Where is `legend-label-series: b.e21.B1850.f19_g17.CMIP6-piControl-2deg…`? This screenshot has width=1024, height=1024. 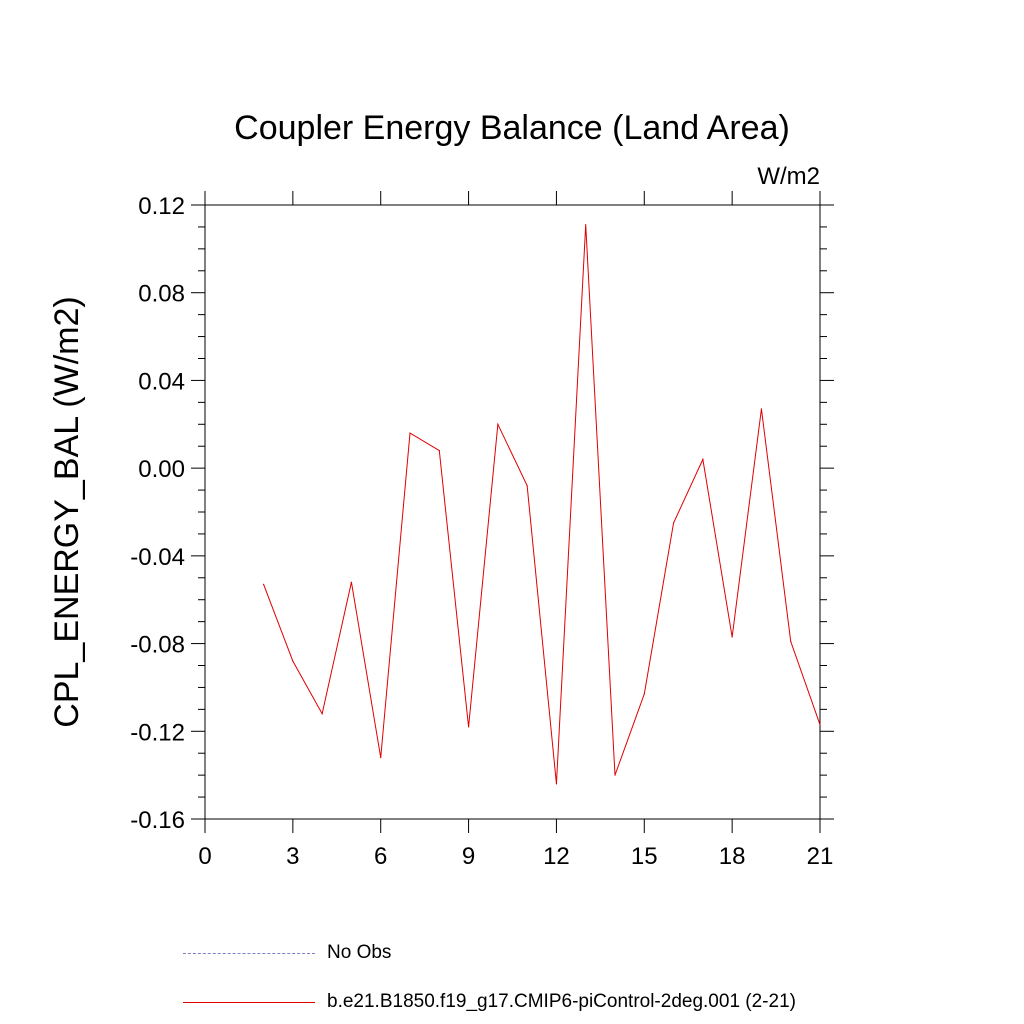 legend-label-series: b.e21.B1850.f19_g17.CMIP6-piControl-2deg… is located at coordinates (561, 1001).